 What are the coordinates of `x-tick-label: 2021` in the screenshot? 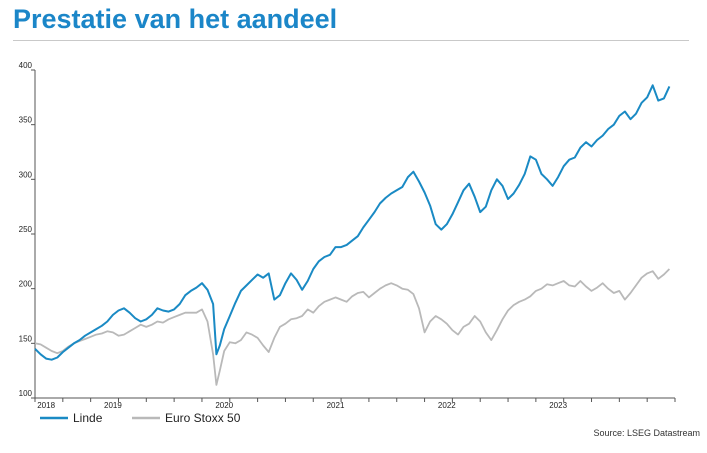 It's located at (336, 405).